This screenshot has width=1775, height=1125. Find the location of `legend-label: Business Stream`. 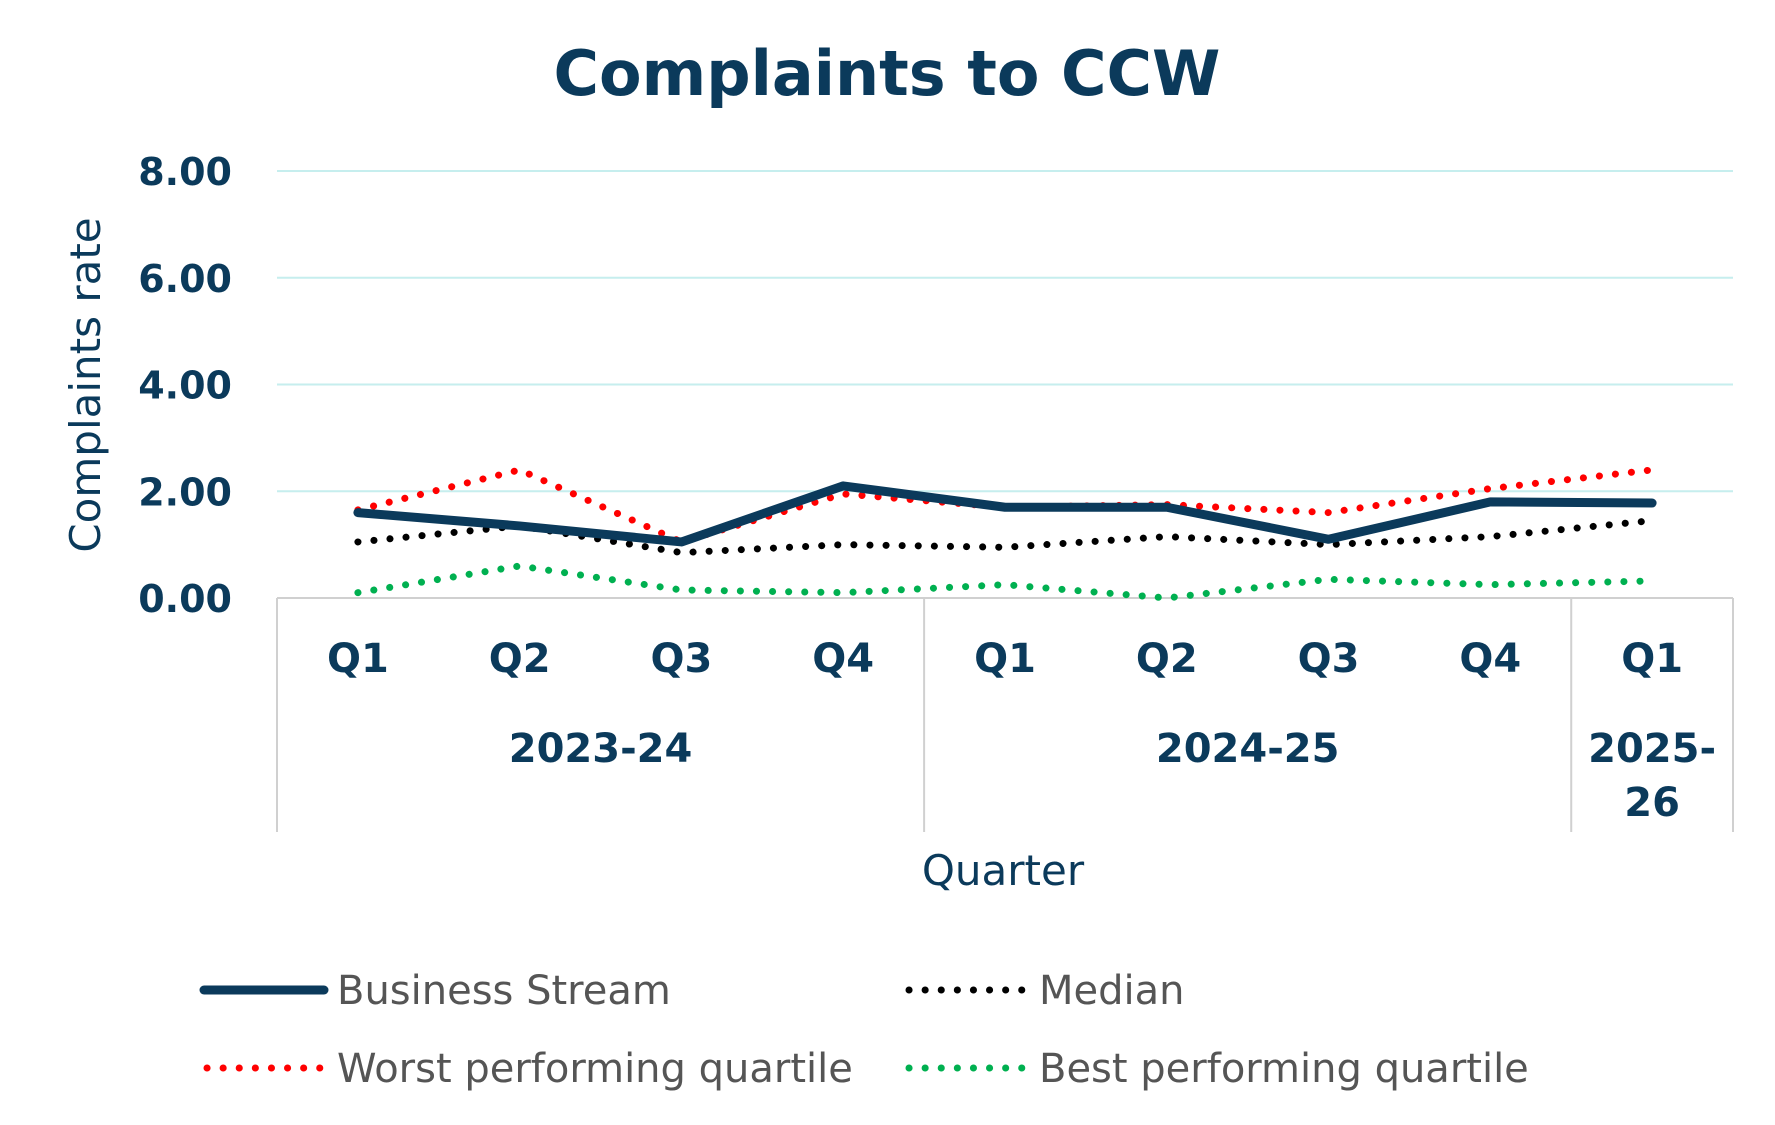

legend-label: Business Stream is located at coordinates (504, 991).